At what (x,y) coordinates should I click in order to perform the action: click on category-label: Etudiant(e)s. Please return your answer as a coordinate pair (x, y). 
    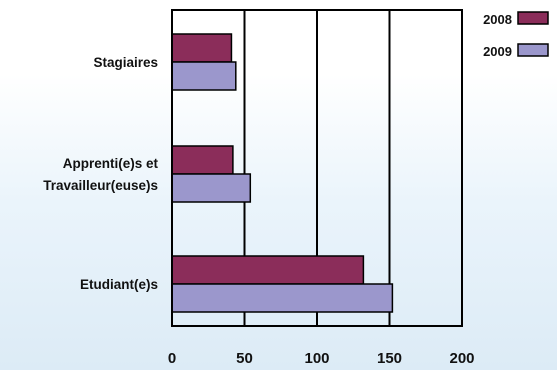
    Looking at the image, I should click on (119, 284).